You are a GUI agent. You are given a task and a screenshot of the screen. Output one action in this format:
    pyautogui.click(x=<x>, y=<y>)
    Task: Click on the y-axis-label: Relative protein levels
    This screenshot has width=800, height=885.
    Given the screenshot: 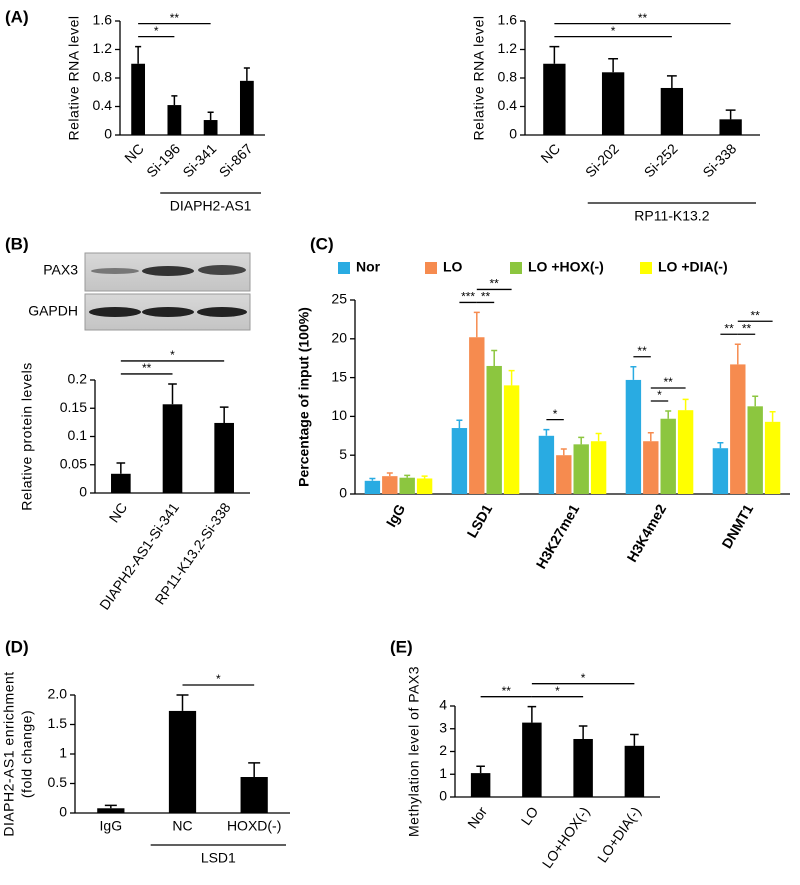 What is the action you would take?
    pyautogui.click(x=27, y=436)
    